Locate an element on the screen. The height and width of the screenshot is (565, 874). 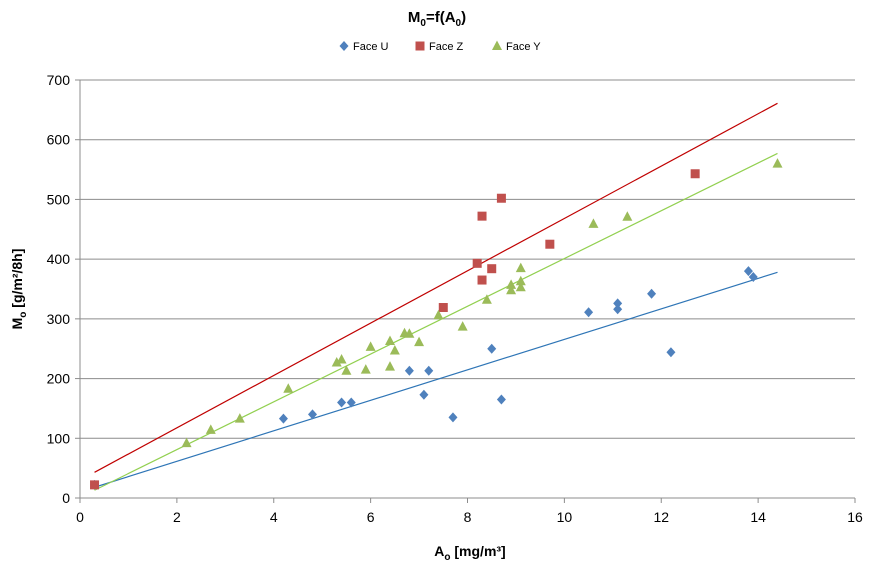
chart-title: M0=f(A0) is located at coordinates (437, 19).